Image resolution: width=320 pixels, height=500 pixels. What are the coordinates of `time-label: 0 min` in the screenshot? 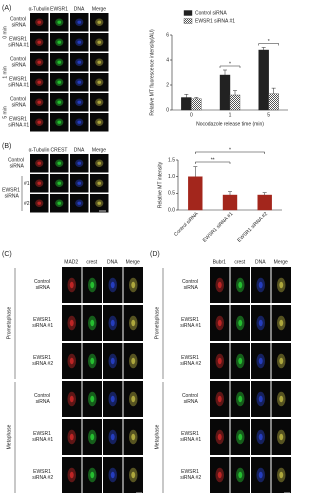 It's located at (5, 32).